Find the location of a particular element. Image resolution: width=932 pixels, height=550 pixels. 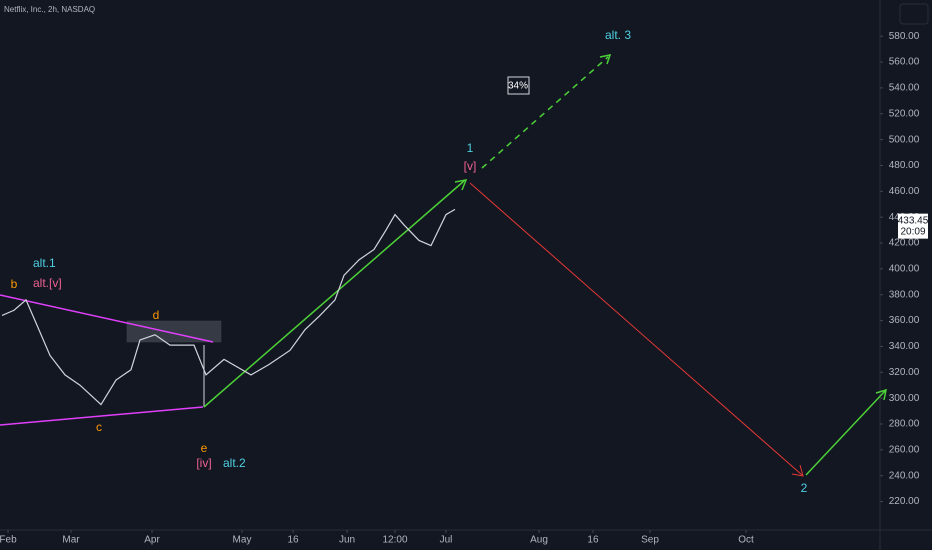

x-tick-label: Aug is located at coordinates (539, 540).